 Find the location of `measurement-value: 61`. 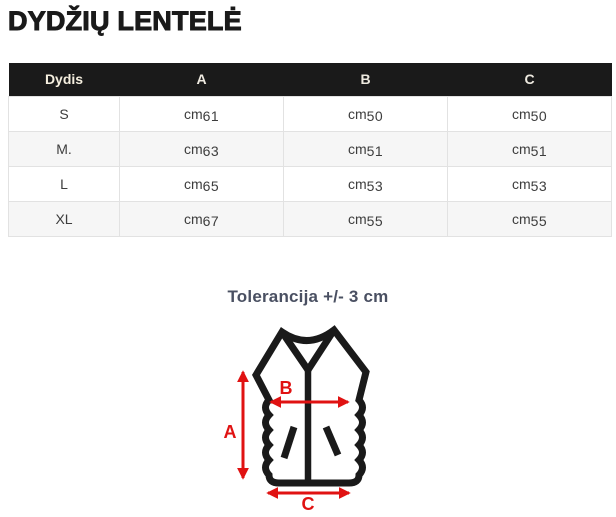

measurement-value: 61 is located at coordinates (211, 115).